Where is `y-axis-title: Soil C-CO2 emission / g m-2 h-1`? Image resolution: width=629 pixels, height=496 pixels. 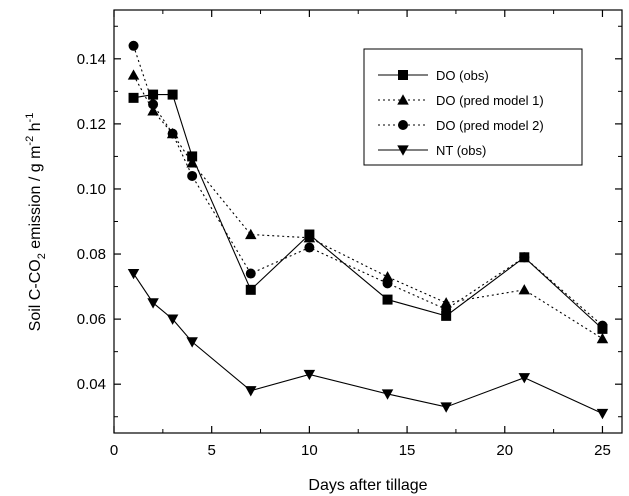 y-axis-title: Soil C-CO2 emission / g m-2 h-1 is located at coordinates (36, 222).